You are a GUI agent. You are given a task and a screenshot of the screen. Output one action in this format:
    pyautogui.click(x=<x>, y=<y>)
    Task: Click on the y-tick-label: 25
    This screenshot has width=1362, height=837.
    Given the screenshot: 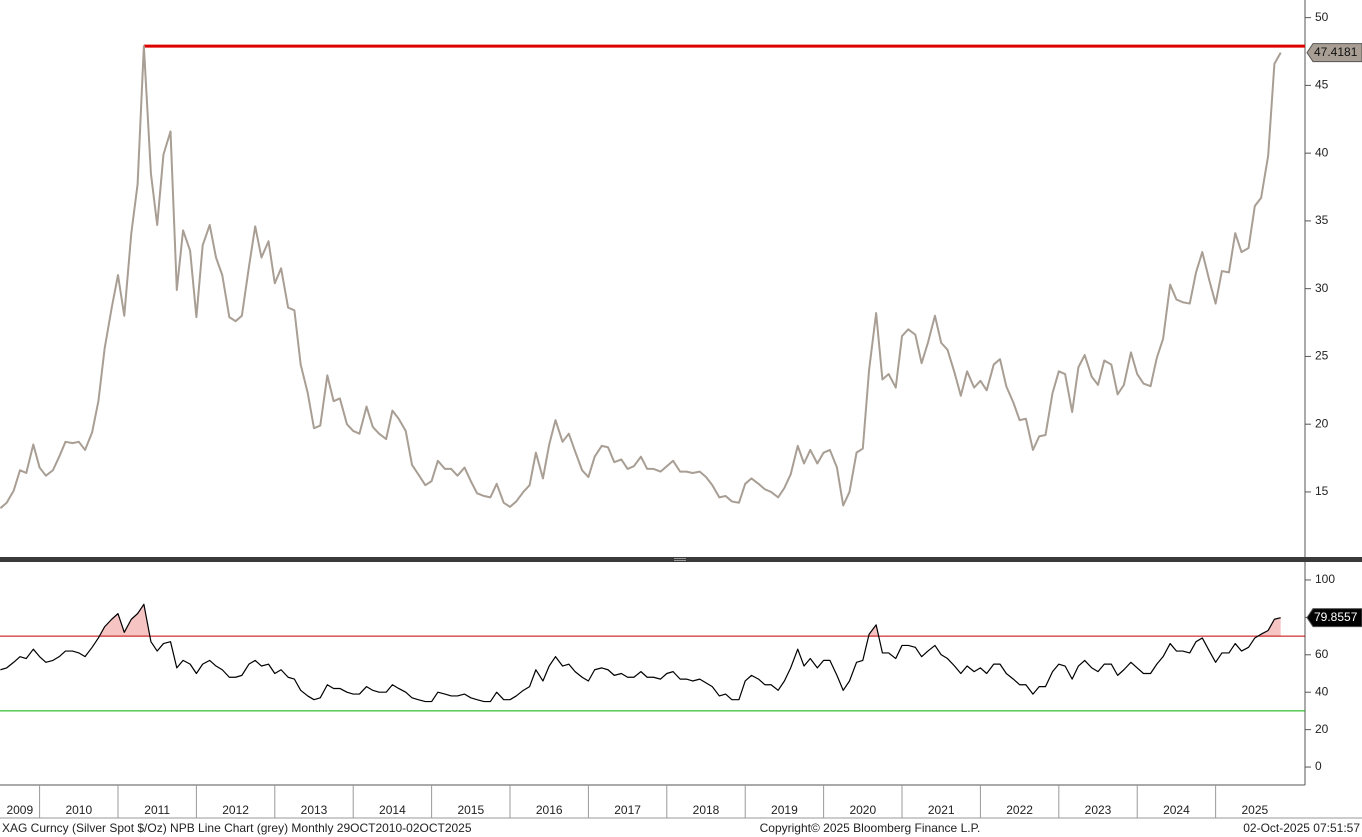 What is the action you would take?
    pyautogui.click(x=1322, y=356)
    